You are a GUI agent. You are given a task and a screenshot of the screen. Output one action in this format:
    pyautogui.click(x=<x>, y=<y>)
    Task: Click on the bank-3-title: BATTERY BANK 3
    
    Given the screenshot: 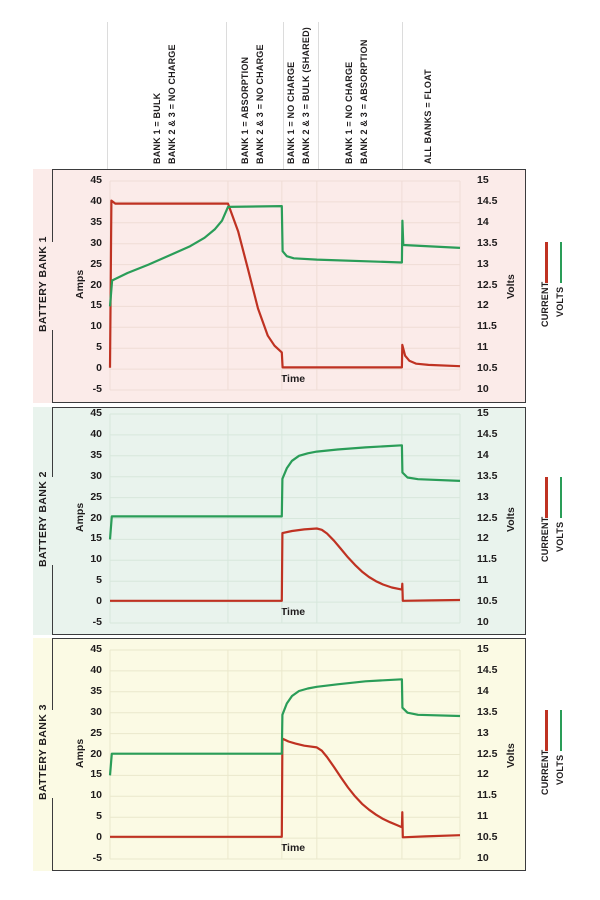 What is the action you would take?
    pyautogui.click(x=43, y=752)
    